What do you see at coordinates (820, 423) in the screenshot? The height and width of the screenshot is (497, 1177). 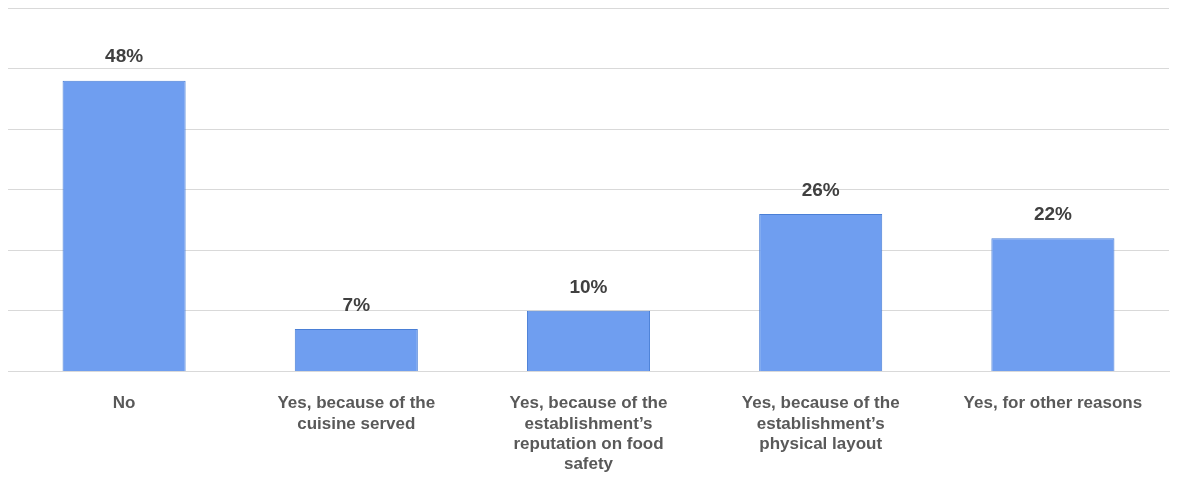 I see `x-tick-label: Yes, because of the establishment’s physical layout` at bounding box center [820, 423].